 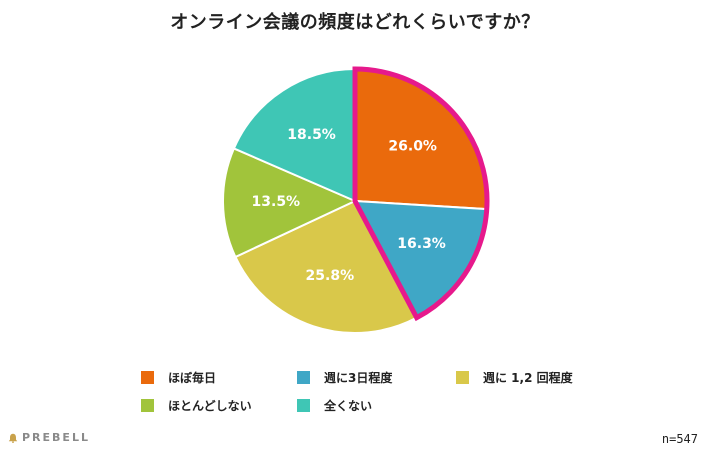 What do you see at coordinates (192, 378) in the screenshot?
I see `legend-label-0: ほぼ毎日` at bounding box center [192, 378].